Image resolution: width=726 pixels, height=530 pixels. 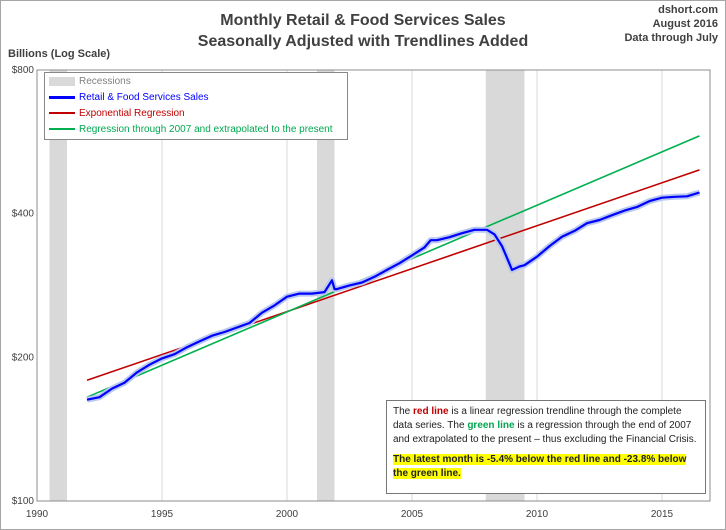 What do you see at coordinates (37, 514) in the screenshot?
I see `x-tick-label-1990: 1990` at bounding box center [37, 514].